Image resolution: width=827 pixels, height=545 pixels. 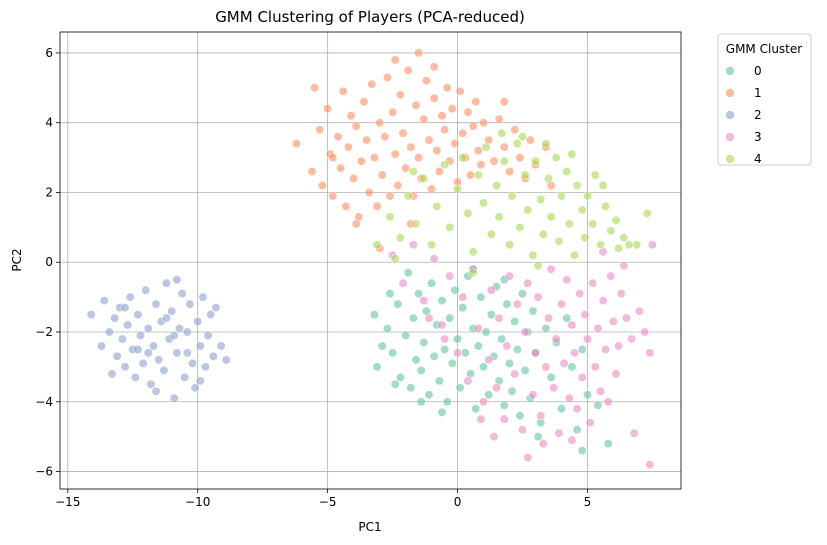 I want to click on legend-label-4: 4, so click(x=758, y=159).